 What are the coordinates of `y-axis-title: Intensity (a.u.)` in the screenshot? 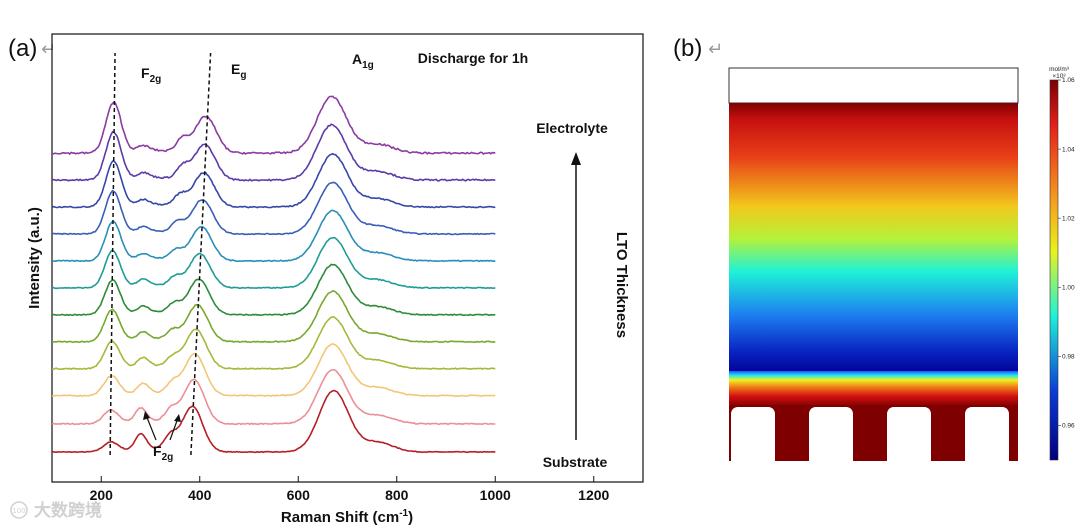 It's located at (34, 258).